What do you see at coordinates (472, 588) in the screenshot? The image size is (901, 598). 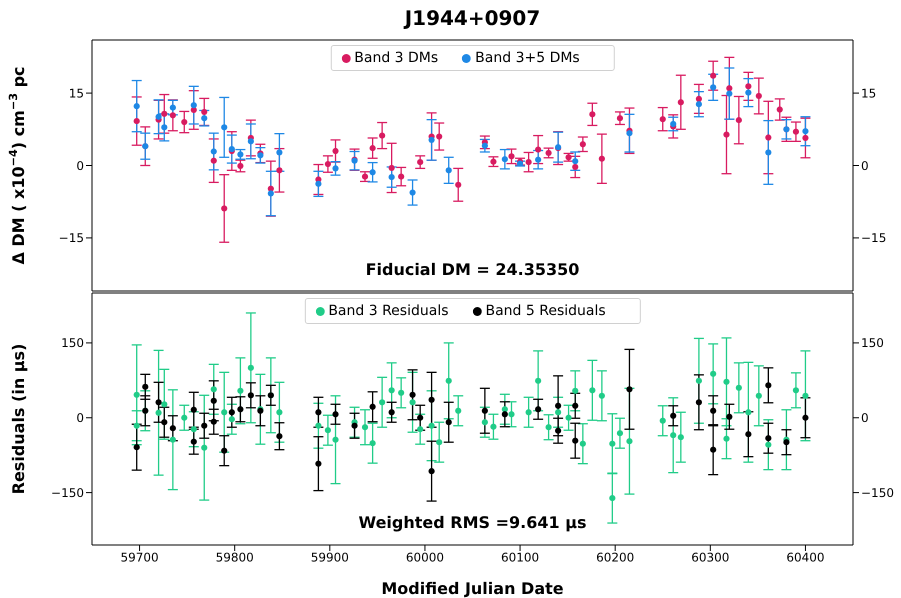 I see `x-axis-title: Modified Julian Date` at bounding box center [472, 588].